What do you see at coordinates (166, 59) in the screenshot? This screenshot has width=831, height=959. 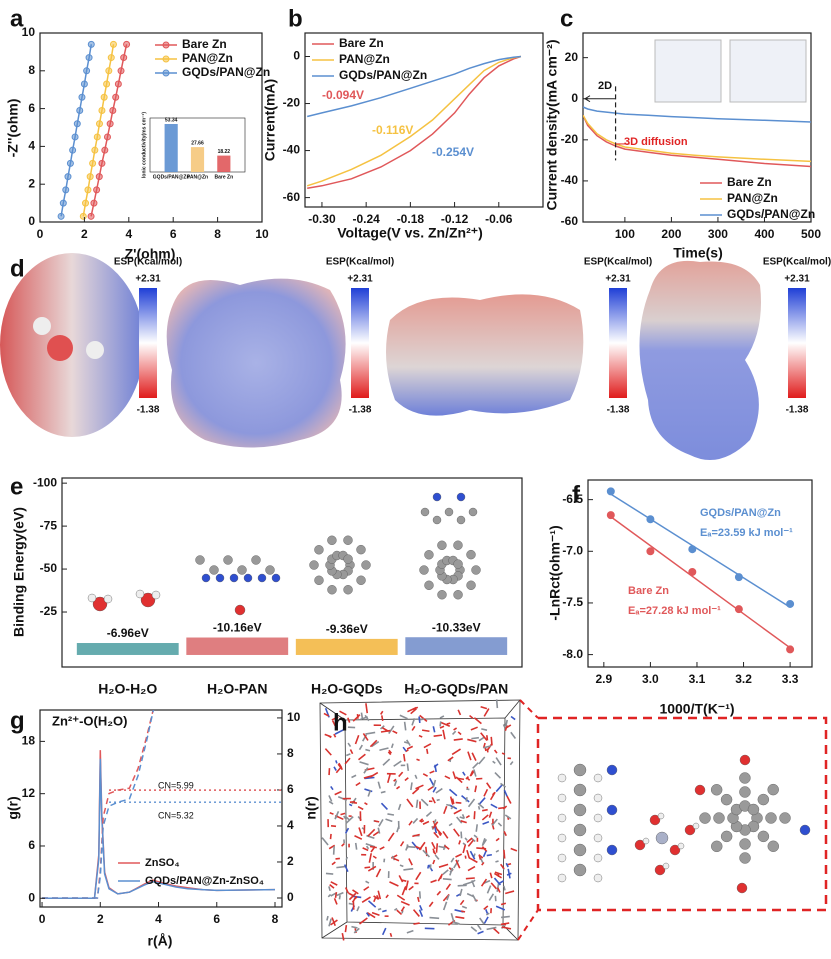 I see `legend-marker` at bounding box center [166, 59].